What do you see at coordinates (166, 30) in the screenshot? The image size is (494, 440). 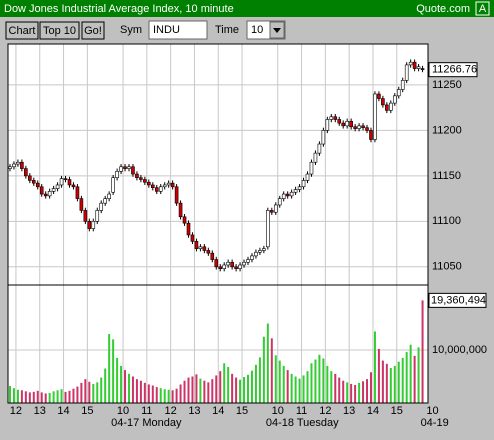 I see `symbol-value: INDU` at bounding box center [166, 30].